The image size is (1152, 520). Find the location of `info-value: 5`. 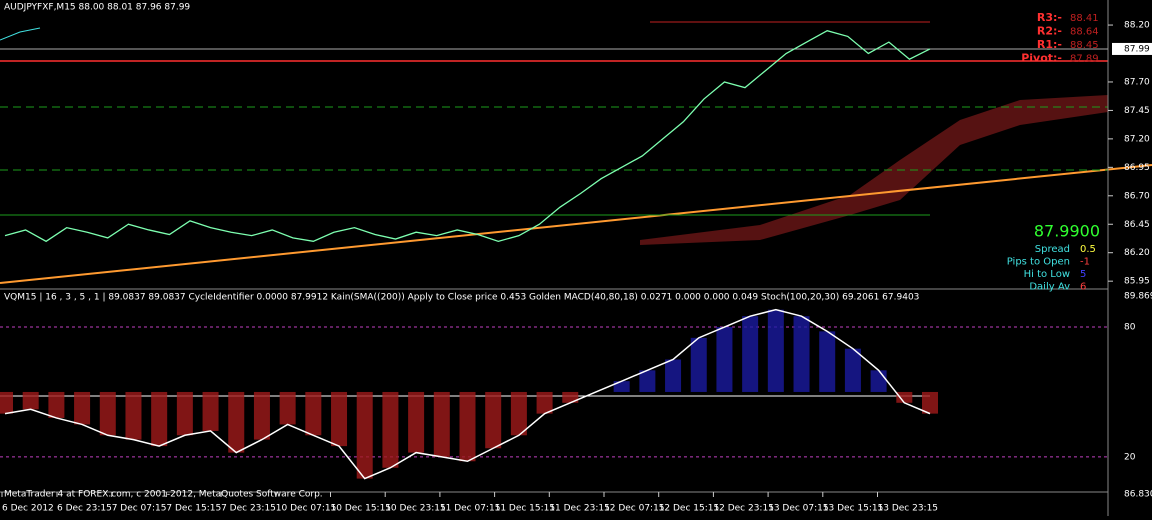

info-value: 5 is located at coordinates (1083, 274).